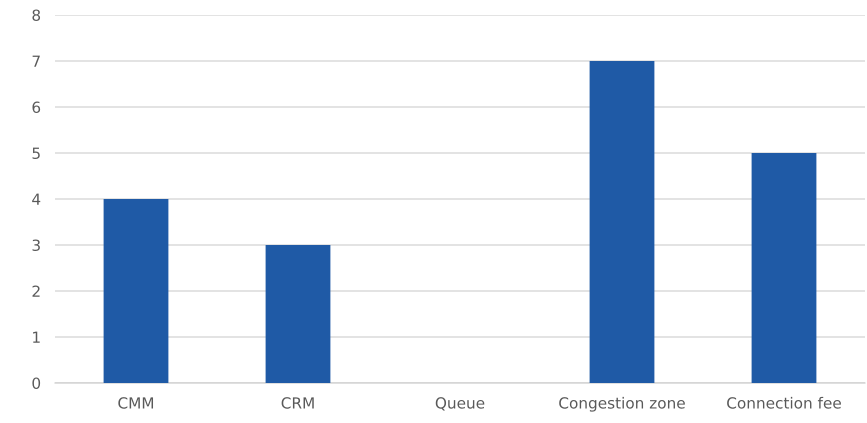 Image resolution: width=867 pixels, height=423 pixels. Describe the element at coordinates (36, 199) in the screenshot. I see `y-tick-label: 4` at that location.